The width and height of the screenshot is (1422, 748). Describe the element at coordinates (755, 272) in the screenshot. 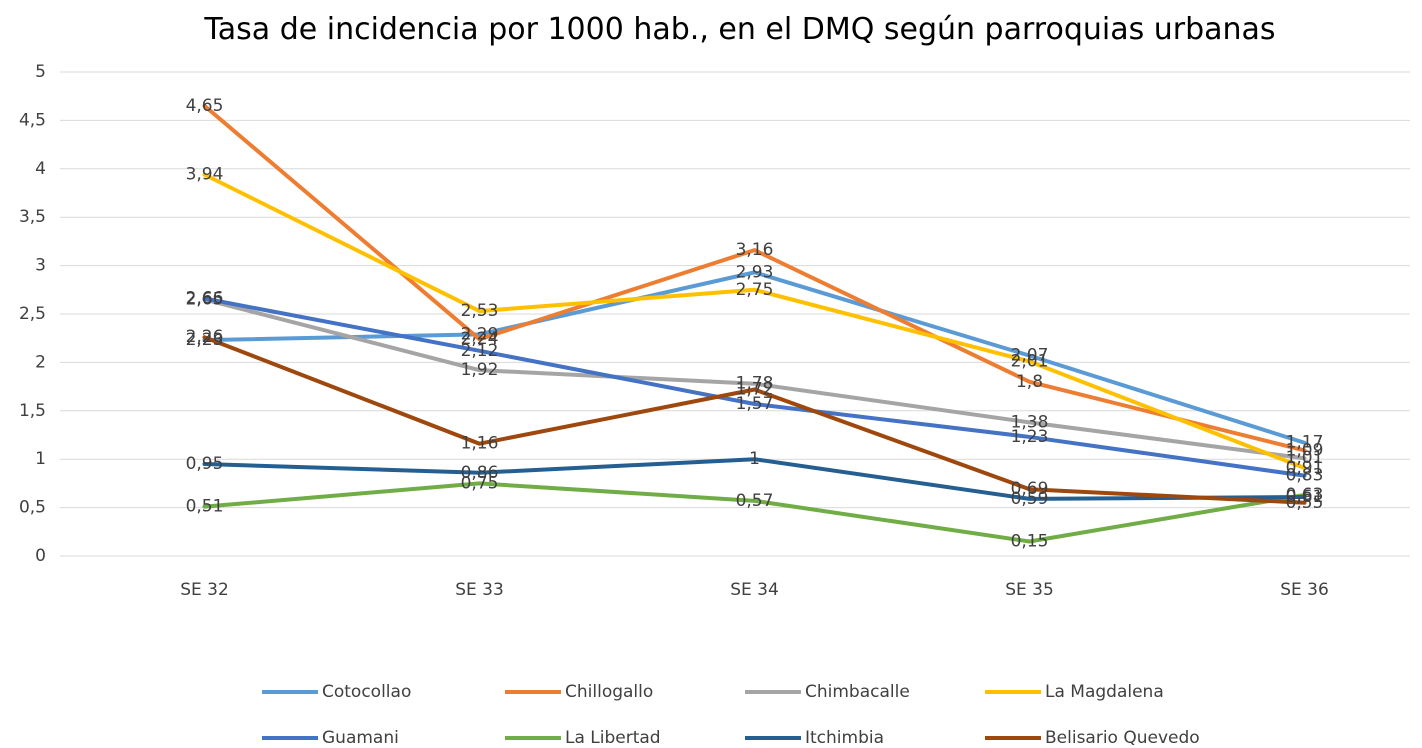

I see `data-label: 2,93` at that location.